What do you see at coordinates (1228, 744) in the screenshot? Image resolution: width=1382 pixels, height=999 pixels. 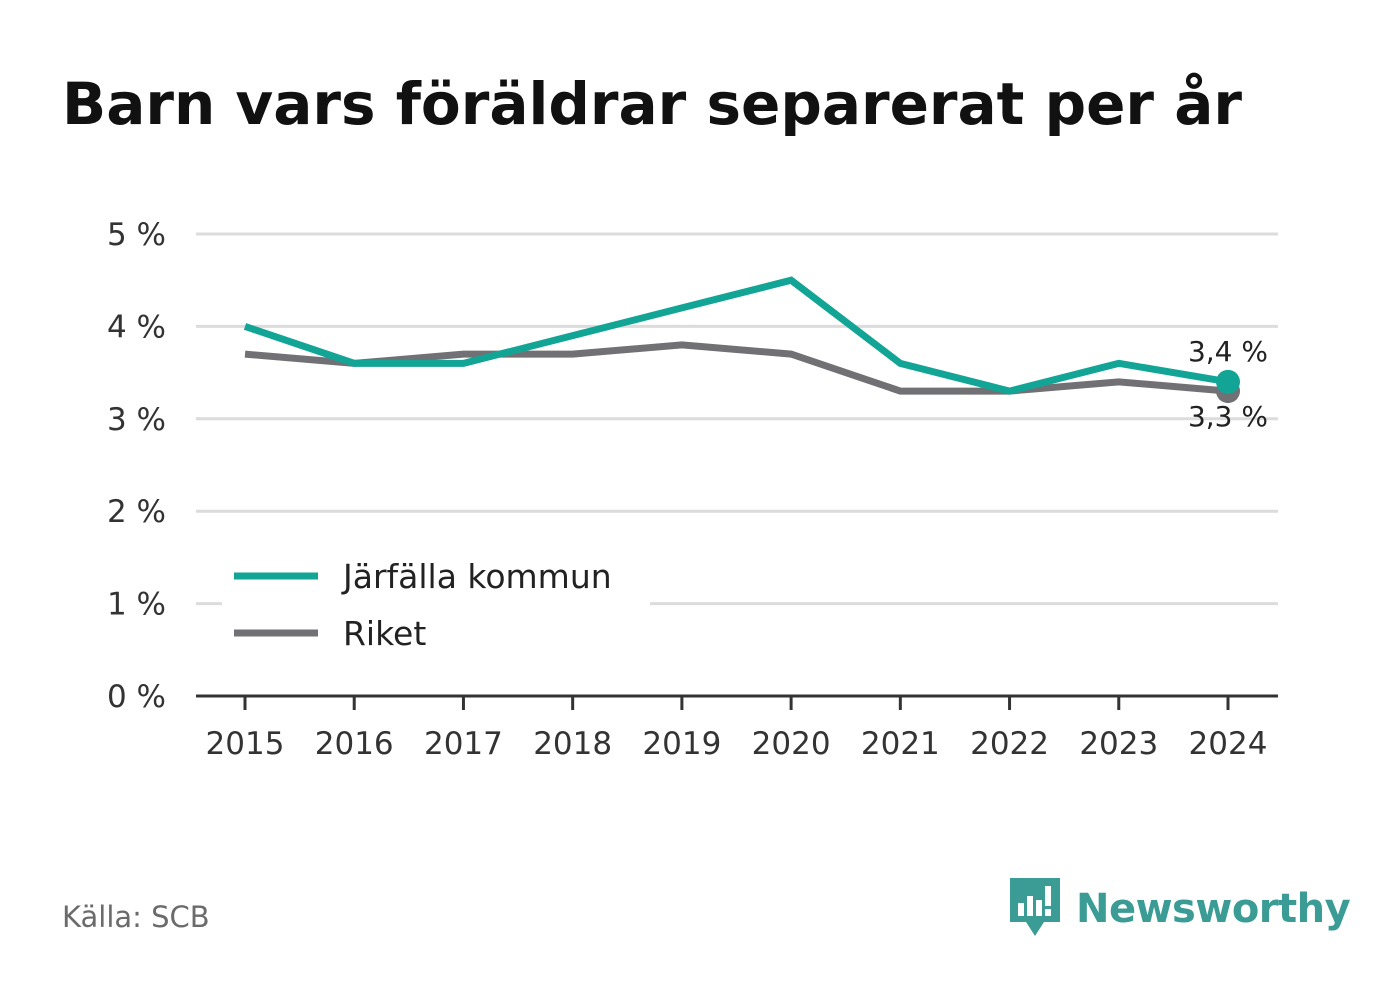 I see `x-tick-label: 2024` at bounding box center [1228, 744].